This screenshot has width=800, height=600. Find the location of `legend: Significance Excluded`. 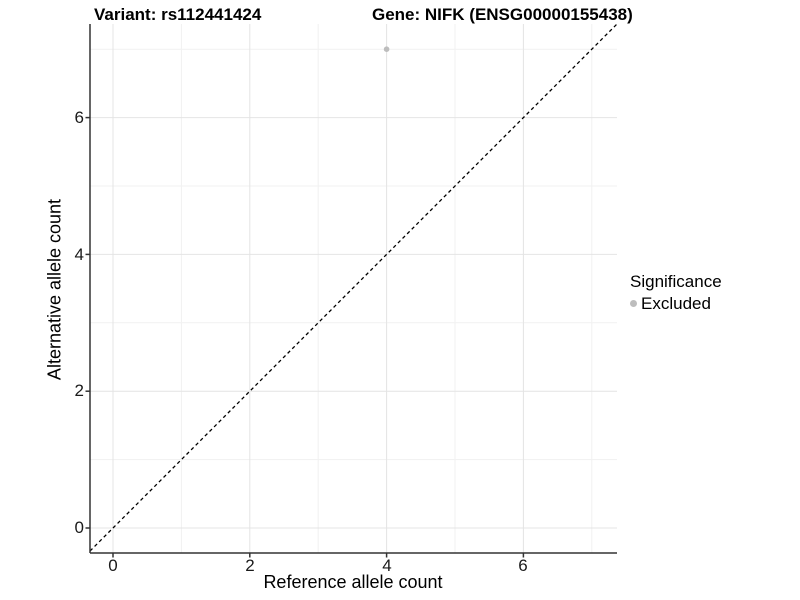

legend: Significance Excluded is located at coordinates (676, 292).